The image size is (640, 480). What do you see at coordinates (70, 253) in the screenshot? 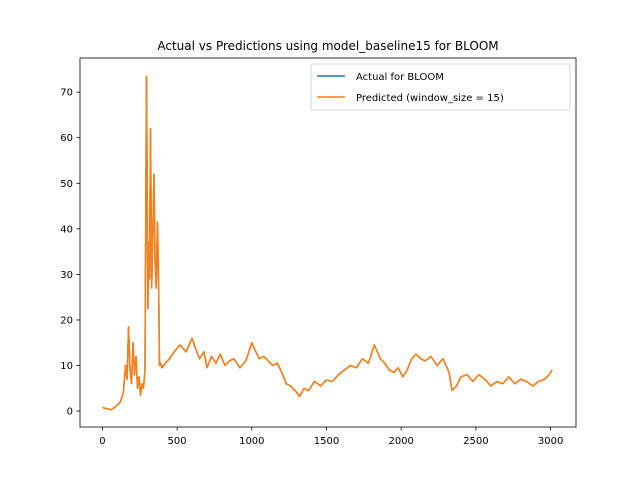
I see `y-axis: 0 10 20 30 40 50 60 70` at bounding box center [70, 253].